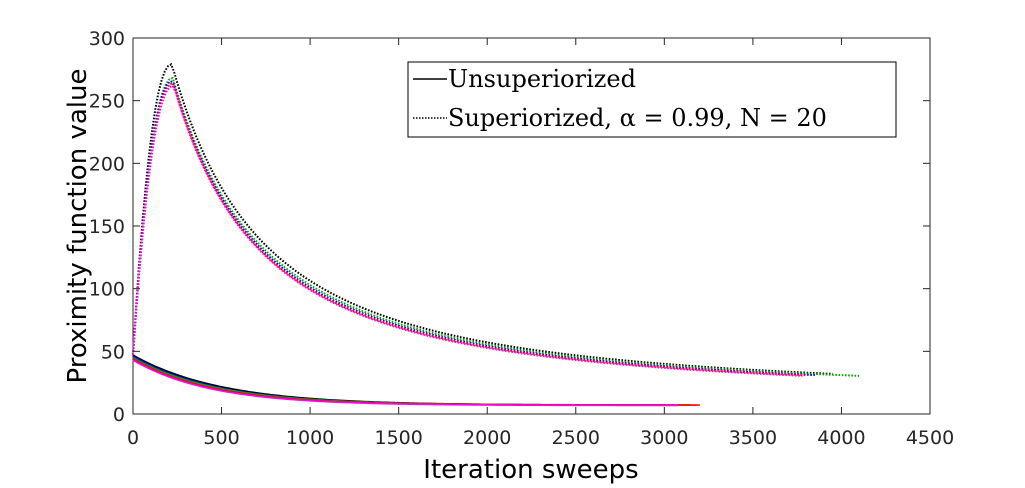 The width and height of the screenshot is (1025, 488). Describe the element at coordinates (107, 39) in the screenshot. I see `y-tick-label-6: 300` at that location.